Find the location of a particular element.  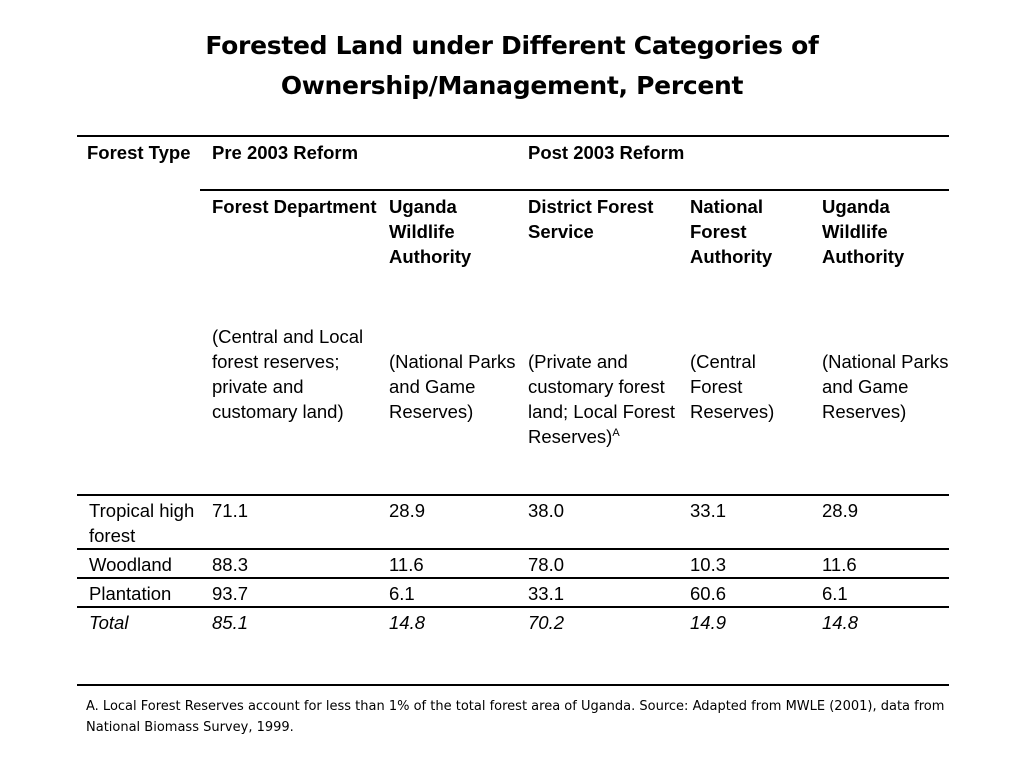

row-label: Tropical high forest is located at coordinates (138, 522).